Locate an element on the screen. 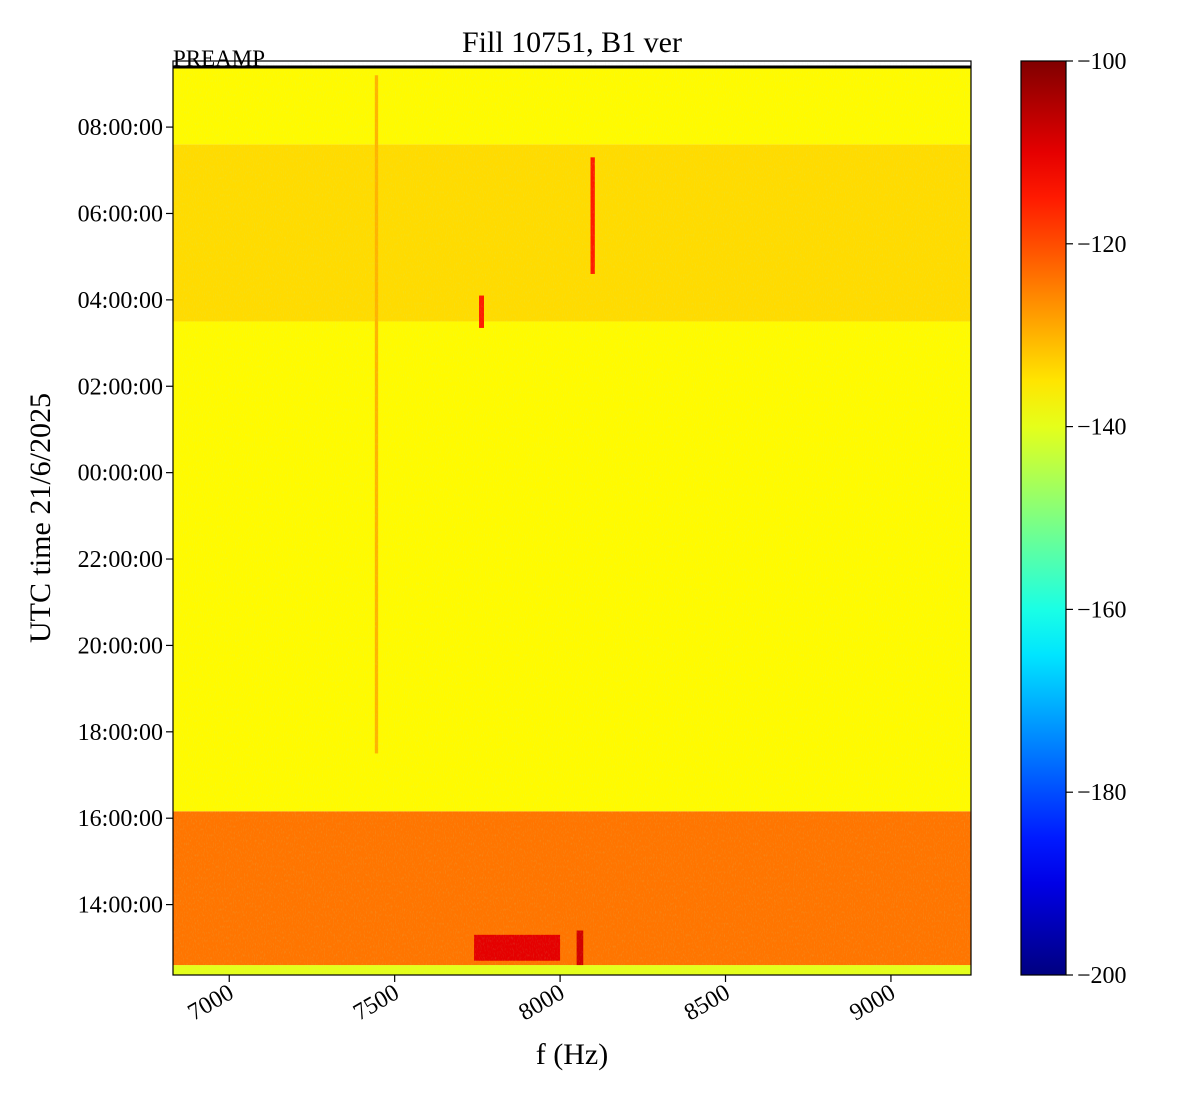  colorbar-tick-label: −200 is located at coordinates (1102, 976).